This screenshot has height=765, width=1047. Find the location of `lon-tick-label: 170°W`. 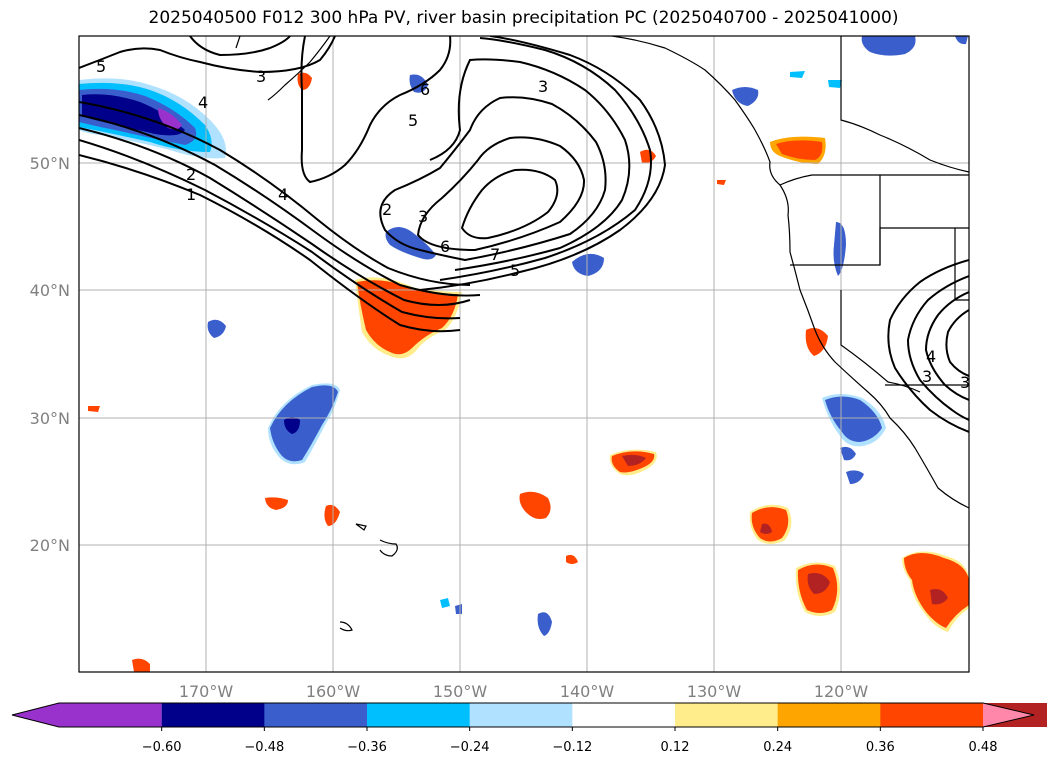

lon-tick-label: 170°W is located at coordinates (206, 691).